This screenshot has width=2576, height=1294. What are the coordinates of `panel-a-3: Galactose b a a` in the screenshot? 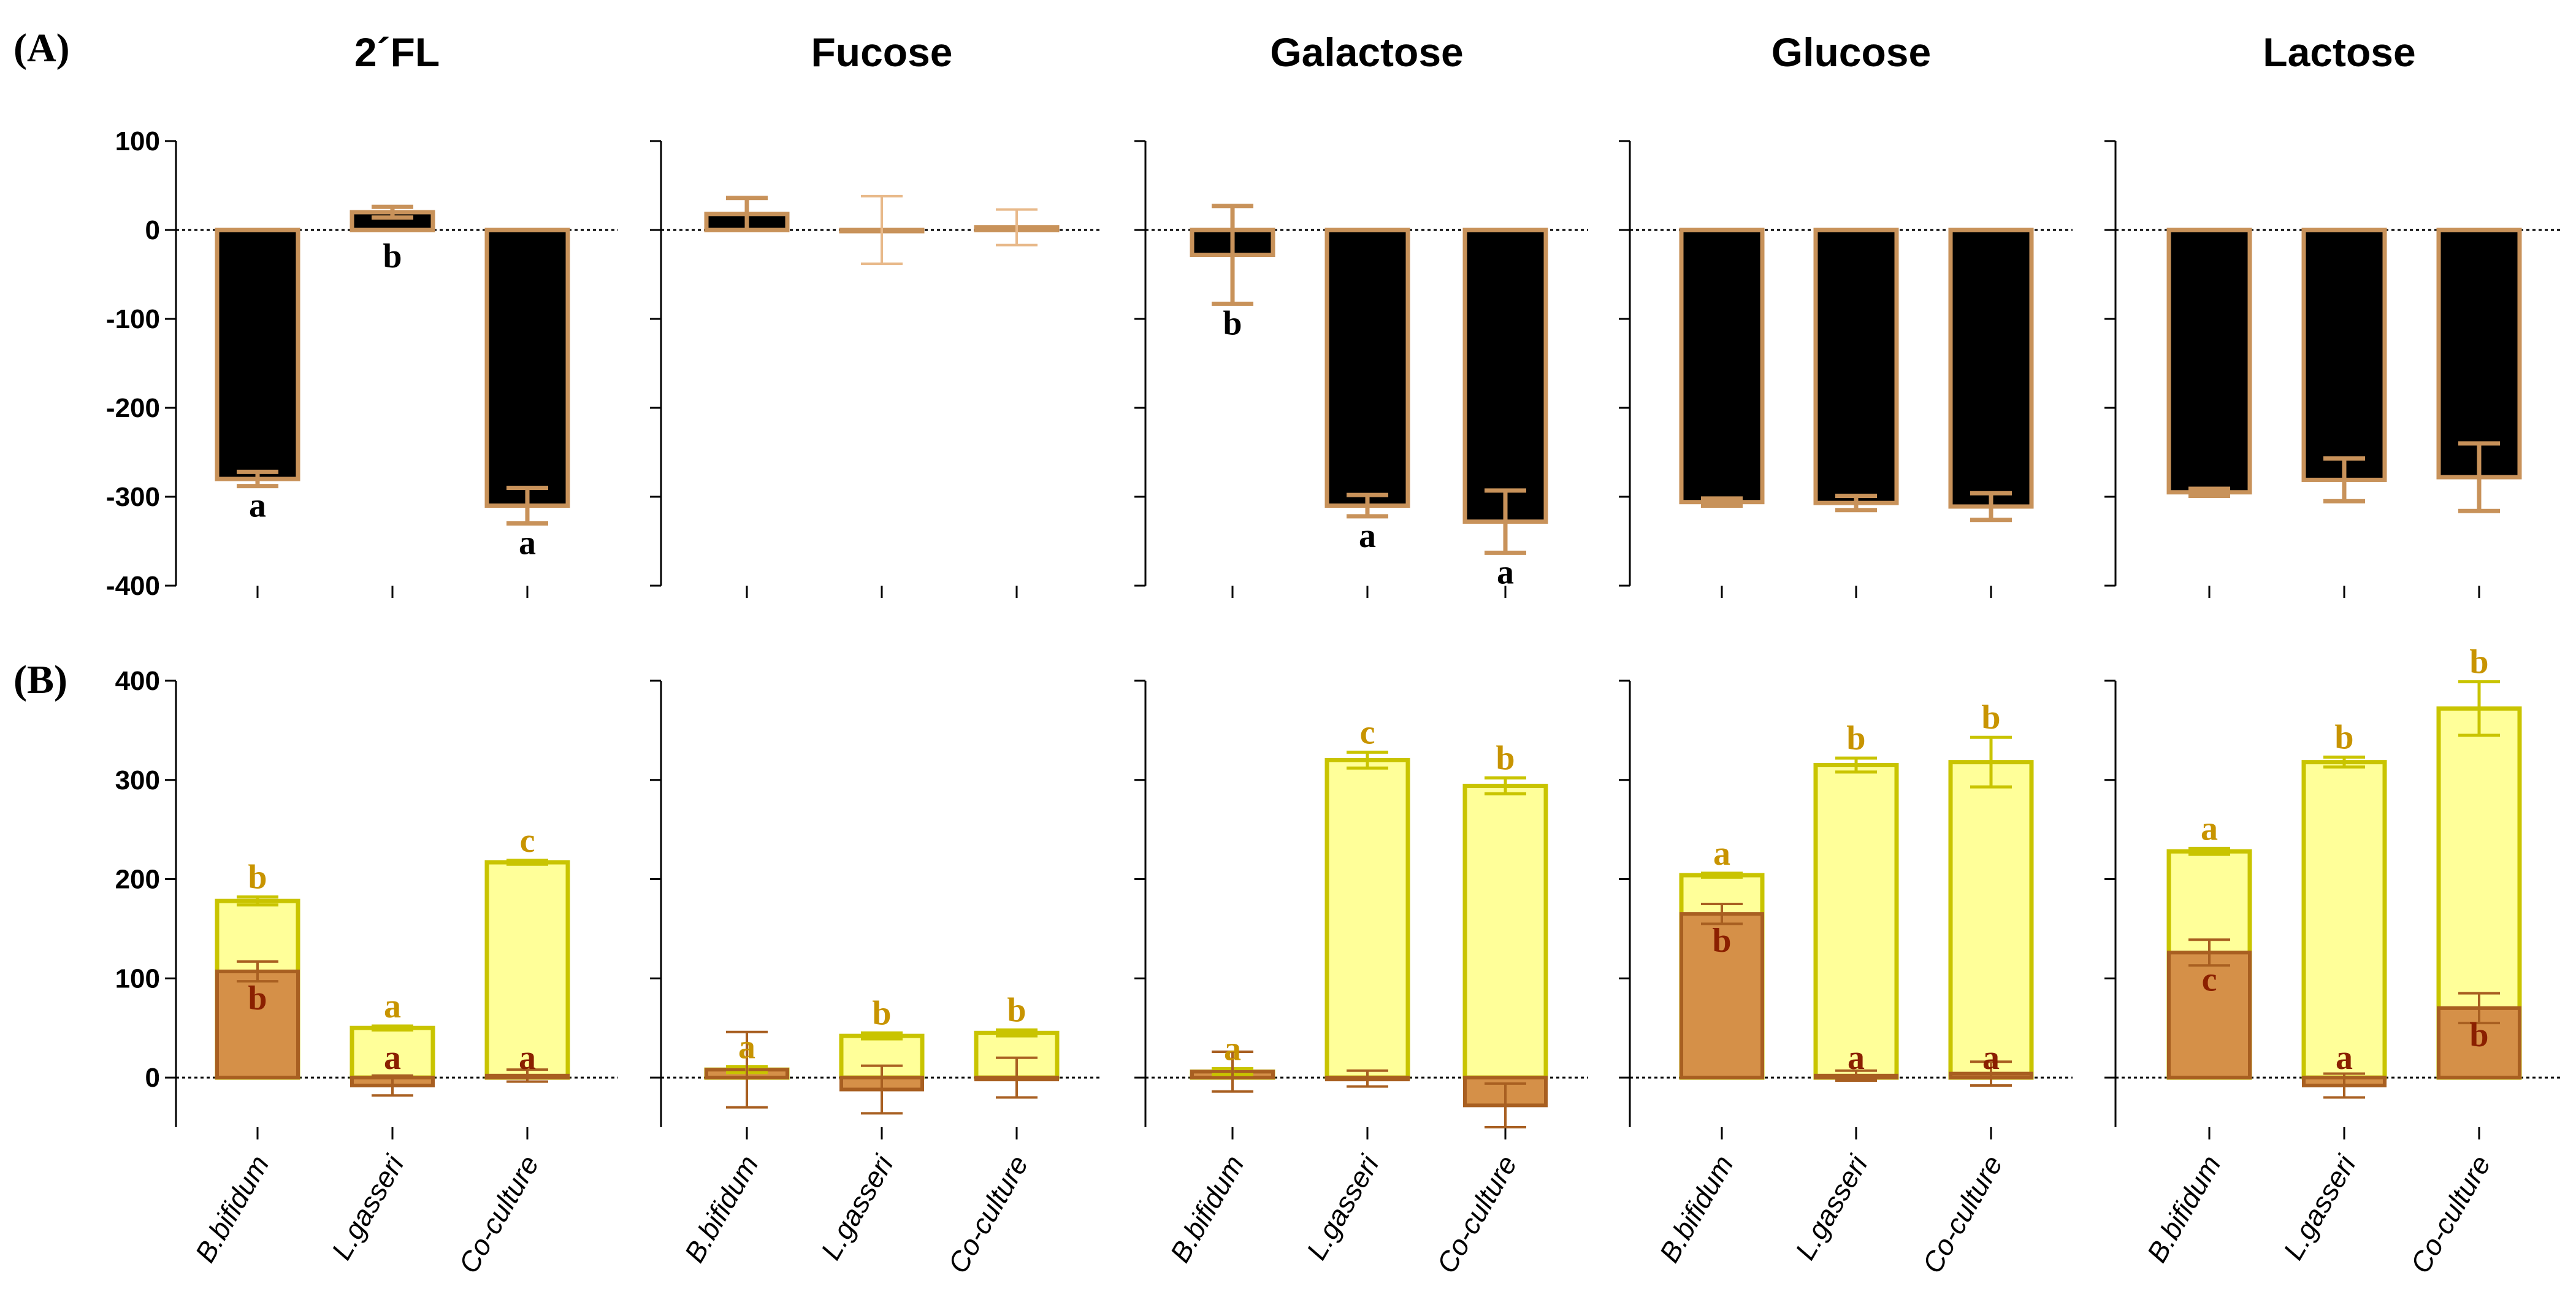 It's located at (1361, 313).